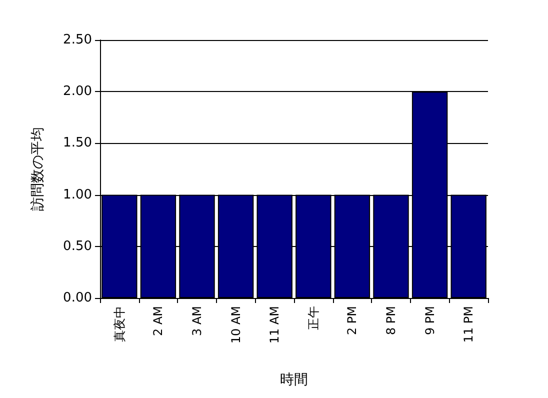 This screenshot has height=398, width=548. Describe the element at coordinates (77, 40) in the screenshot. I see `y-tick-label: 2.50` at that location.